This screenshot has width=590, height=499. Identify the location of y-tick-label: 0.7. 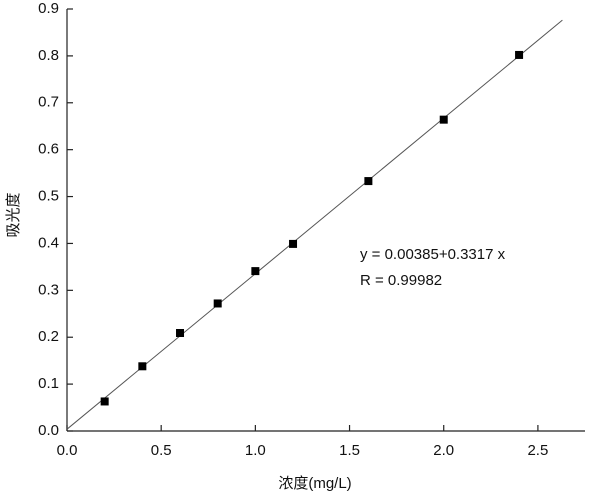
(48, 102).